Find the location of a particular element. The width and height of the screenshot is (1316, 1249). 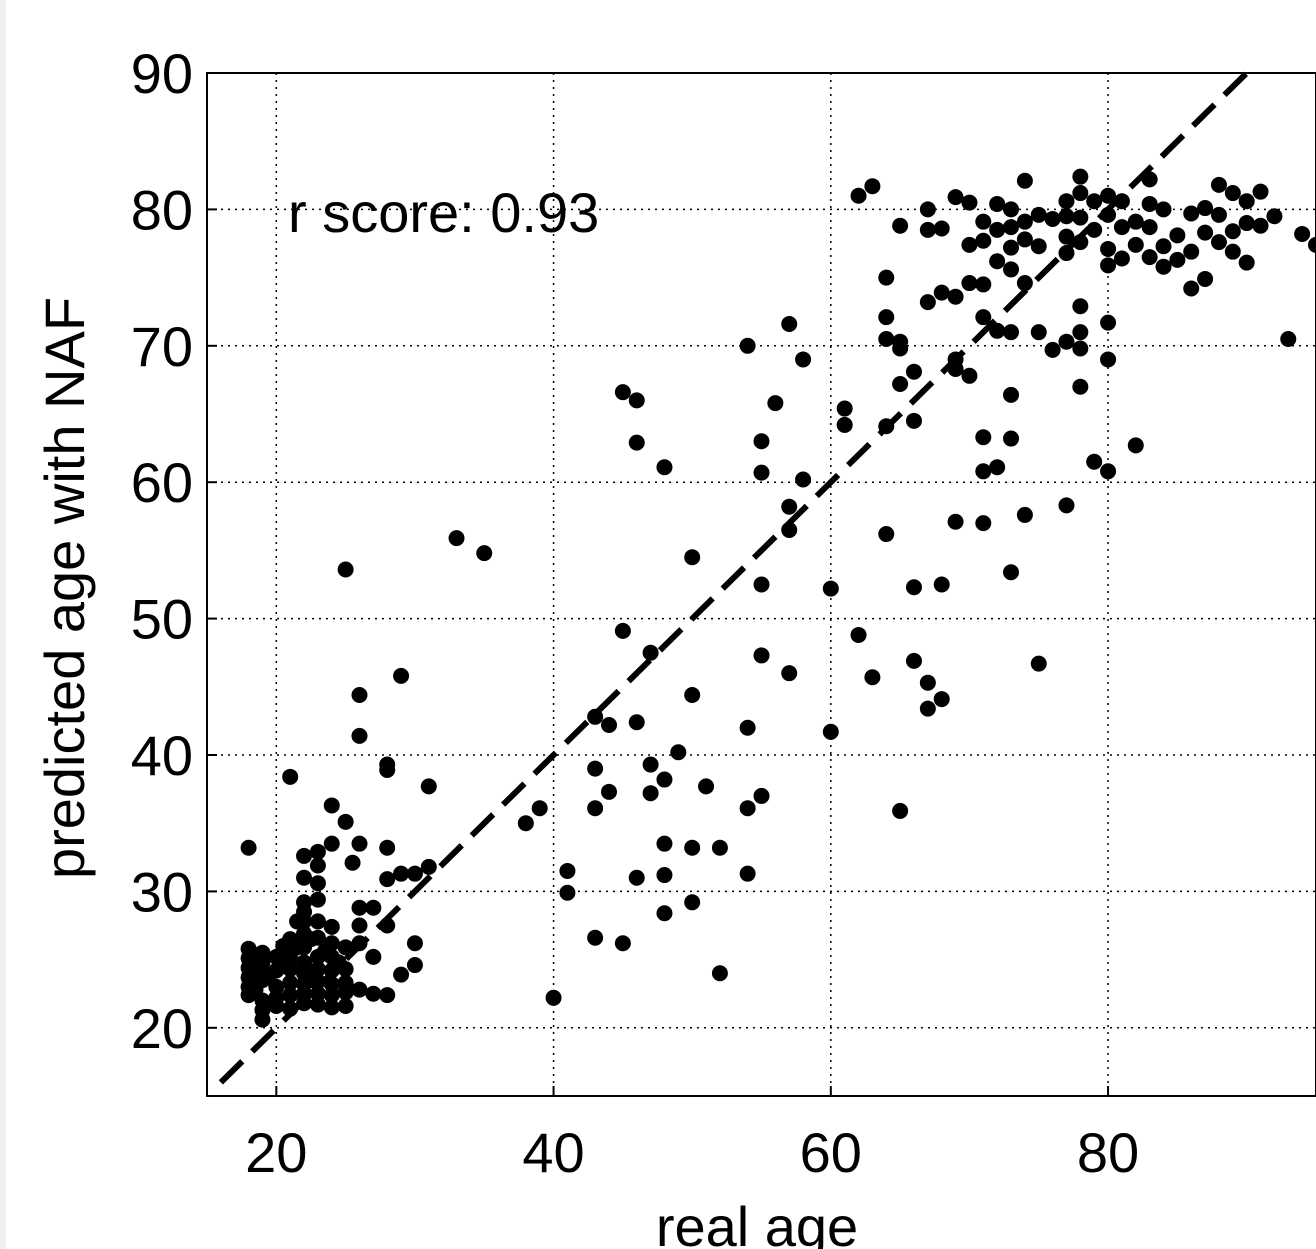

x-axis-label: real age is located at coordinates (757, 1222).